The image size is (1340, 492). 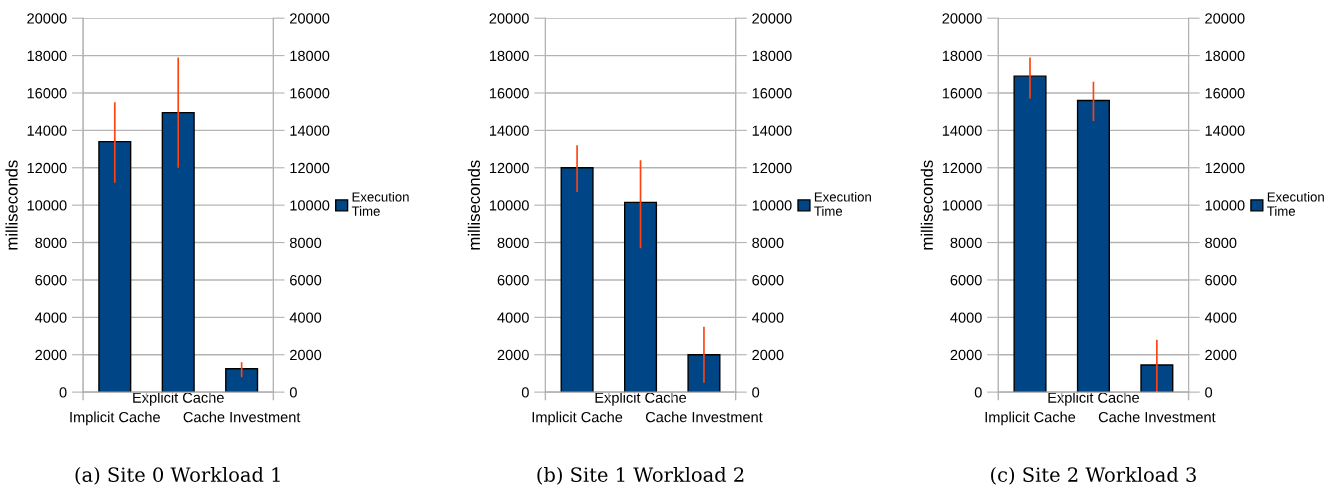 What do you see at coordinates (640, 475) in the screenshot?
I see `text: (b) Site 1 Workload 2` at bounding box center [640, 475].